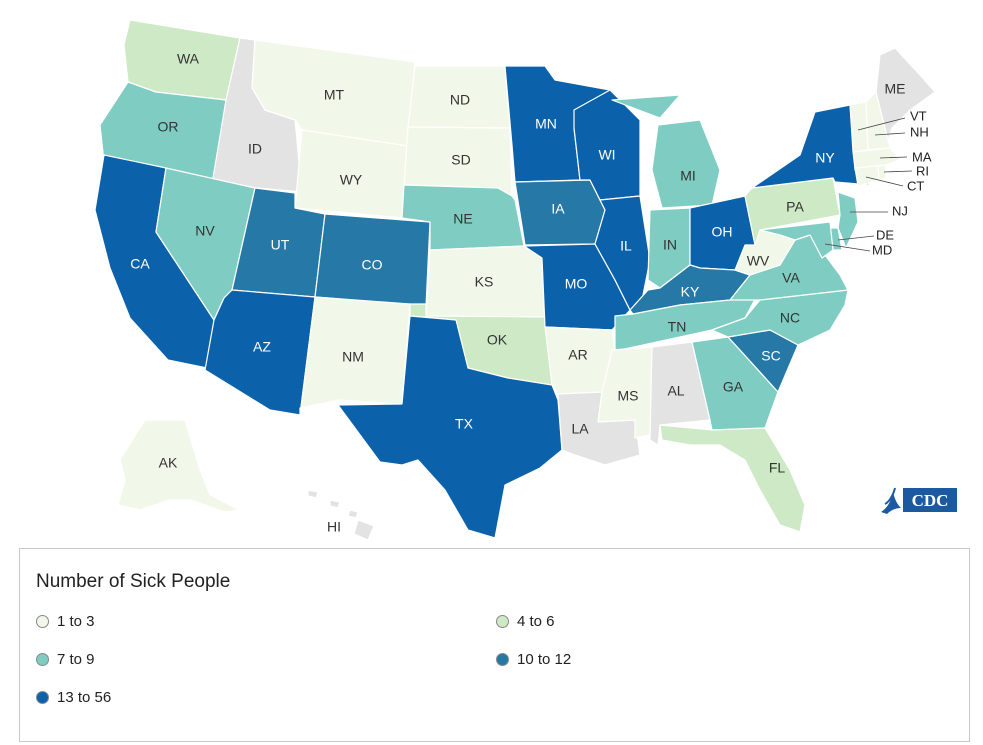  I want to click on label-nv: NV, so click(205, 231).